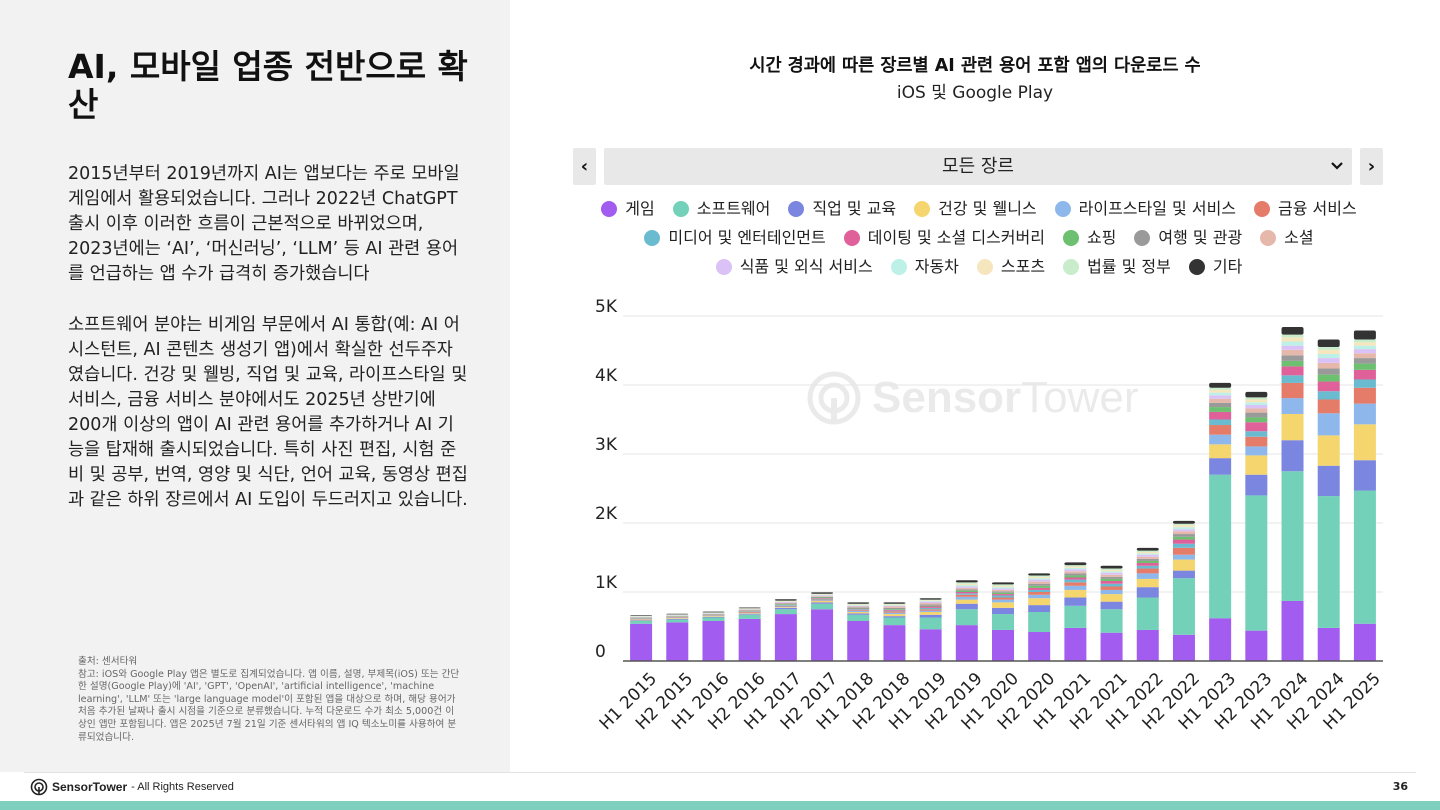  Describe the element at coordinates (1188, 237) in the screenshot. I see `legend-item: 여행 및 관광` at that location.